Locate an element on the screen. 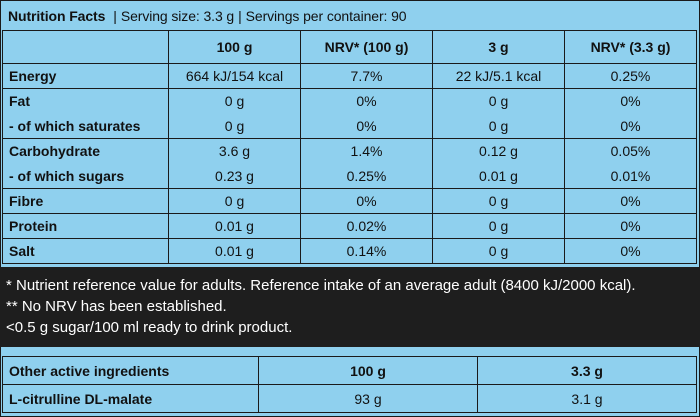 This screenshot has height=417, width=700. table-row: - of which saturates 0 g 0% 0 g 0% is located at coordinates (349, 126).